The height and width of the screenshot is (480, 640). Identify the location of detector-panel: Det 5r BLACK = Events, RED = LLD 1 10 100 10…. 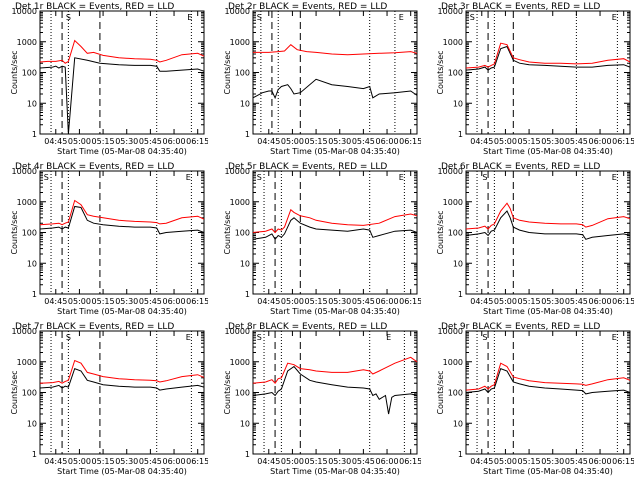
(321, 240).